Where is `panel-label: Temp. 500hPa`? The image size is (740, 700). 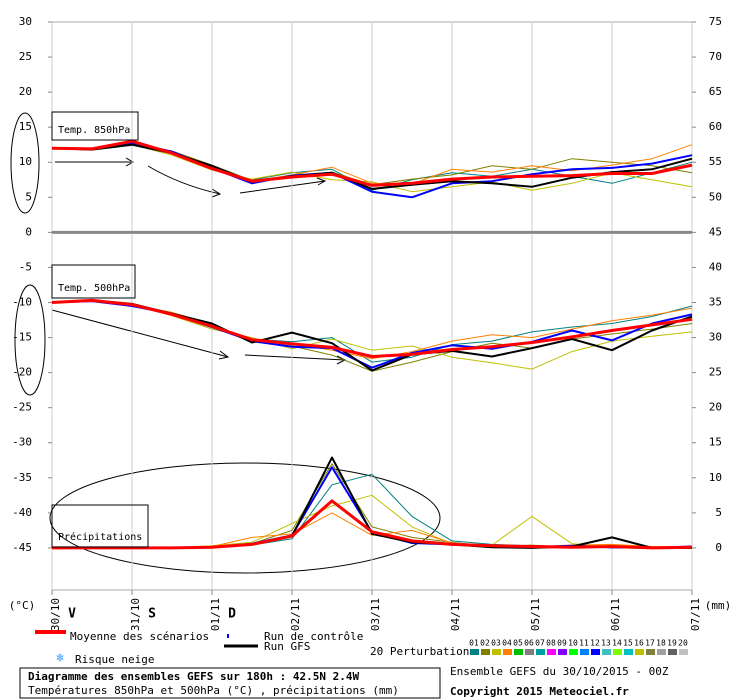 panel-label: Temp. 500hPa is located at coordinates (94, 288).